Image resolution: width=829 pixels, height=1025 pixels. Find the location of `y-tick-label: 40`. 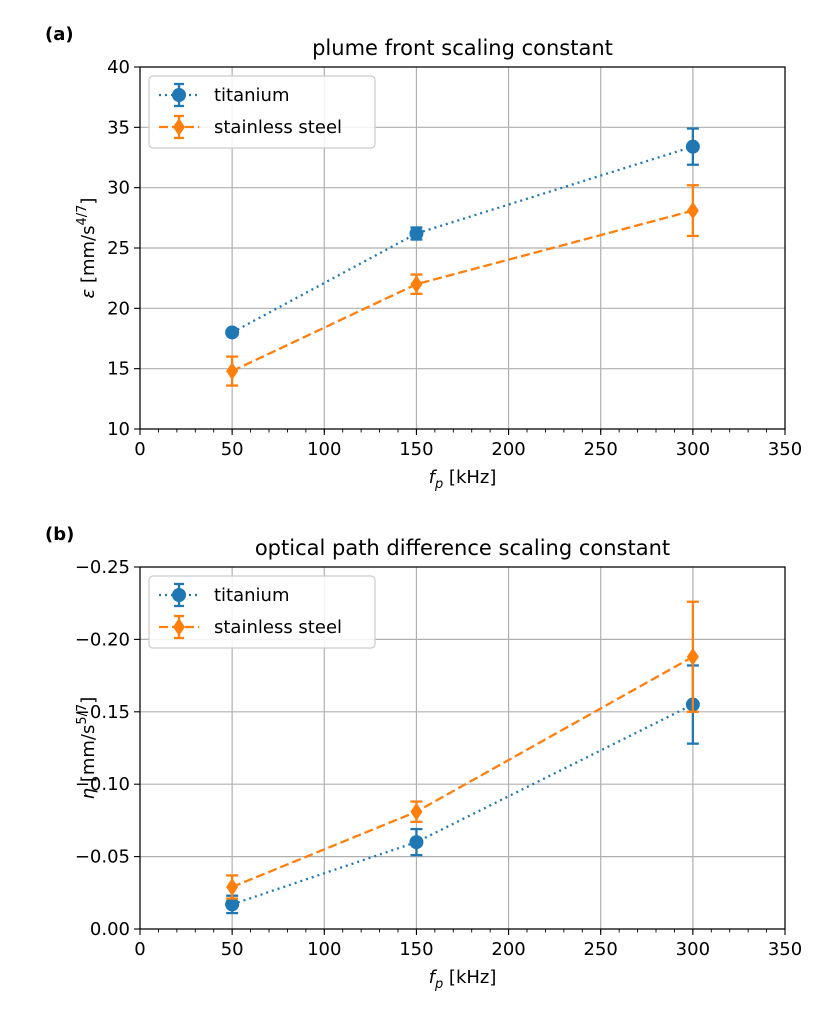

y-tick-label: 40 is located at coordinates (118, 67).